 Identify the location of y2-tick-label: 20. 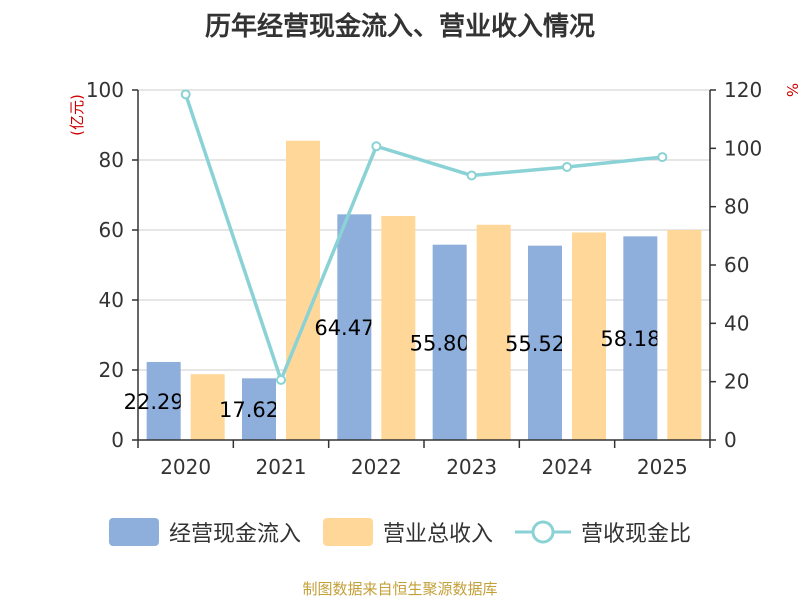
(736, 382).